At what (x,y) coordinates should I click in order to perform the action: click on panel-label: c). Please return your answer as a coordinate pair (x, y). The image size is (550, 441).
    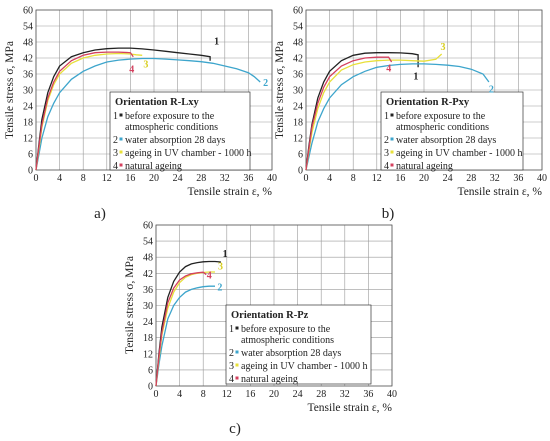
    Looking at the image, I should click on (235, 429).